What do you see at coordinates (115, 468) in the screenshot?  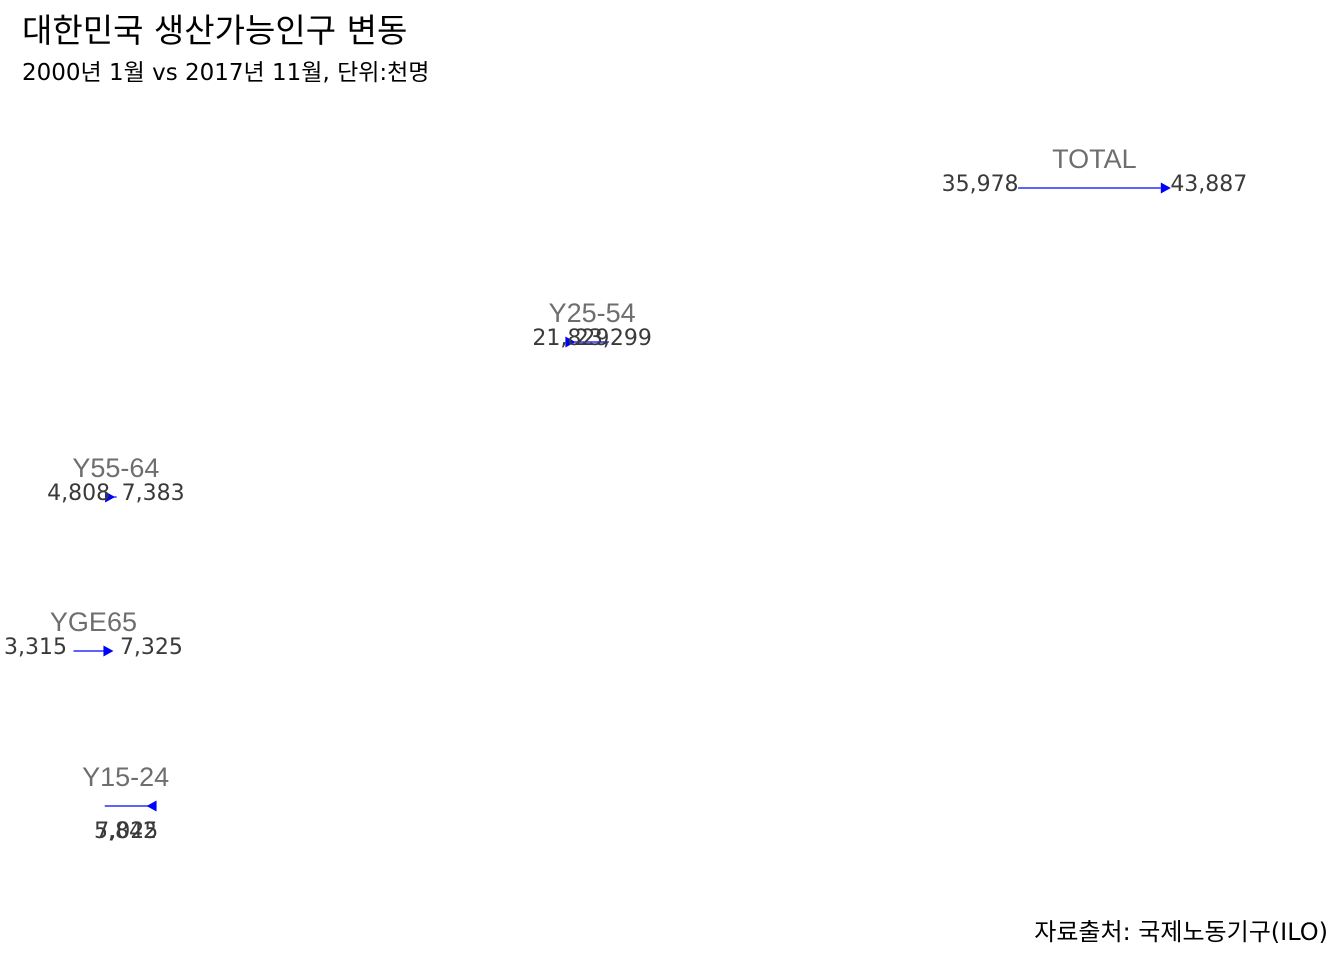 I see `category-label: Y55-64` at bounding box center [115, 468].